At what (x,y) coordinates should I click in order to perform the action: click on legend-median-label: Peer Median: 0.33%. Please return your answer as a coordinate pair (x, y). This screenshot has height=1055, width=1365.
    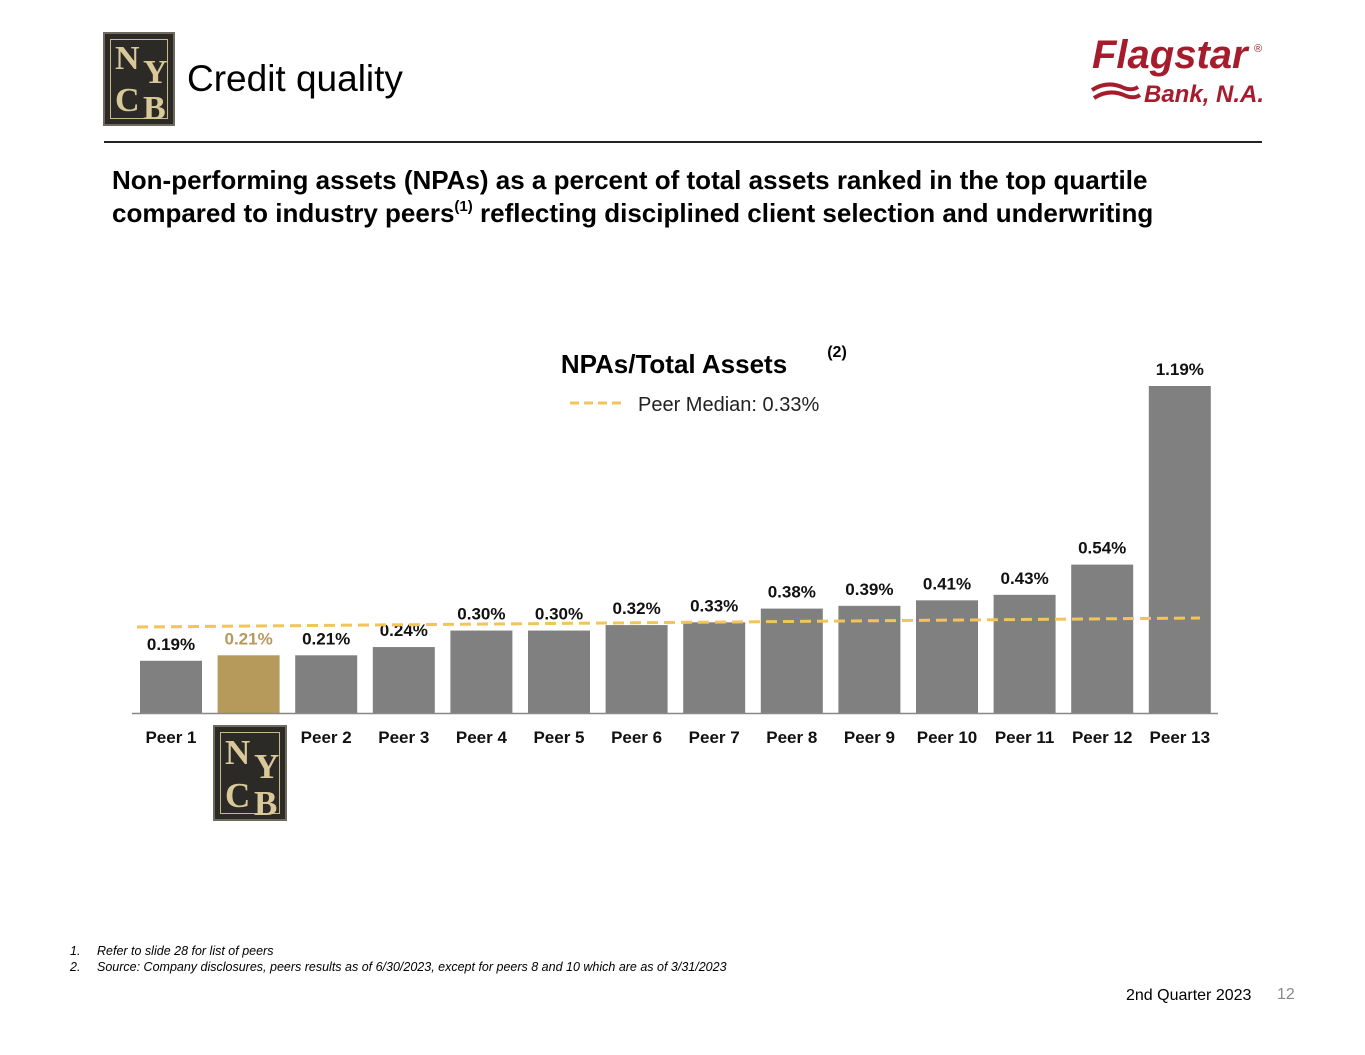
    Looking at the image, I should click on (728, 405).